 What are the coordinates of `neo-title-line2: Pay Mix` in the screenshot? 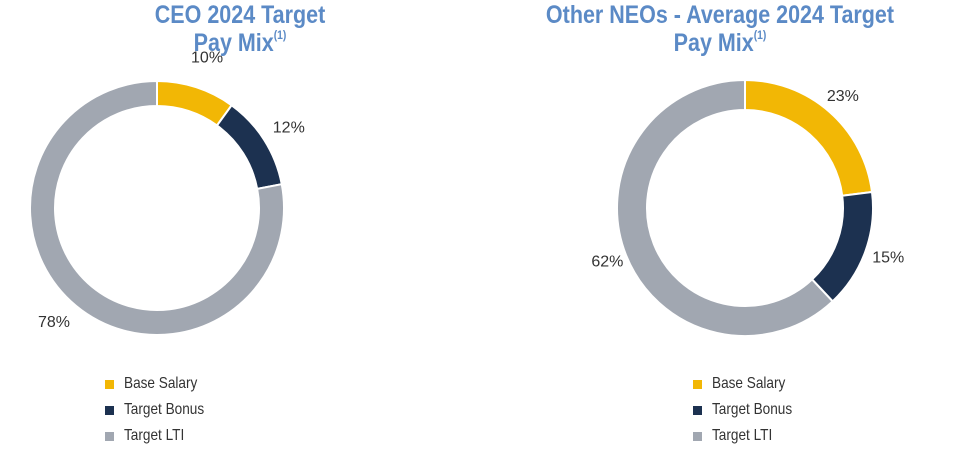 It's located at (713, 43).